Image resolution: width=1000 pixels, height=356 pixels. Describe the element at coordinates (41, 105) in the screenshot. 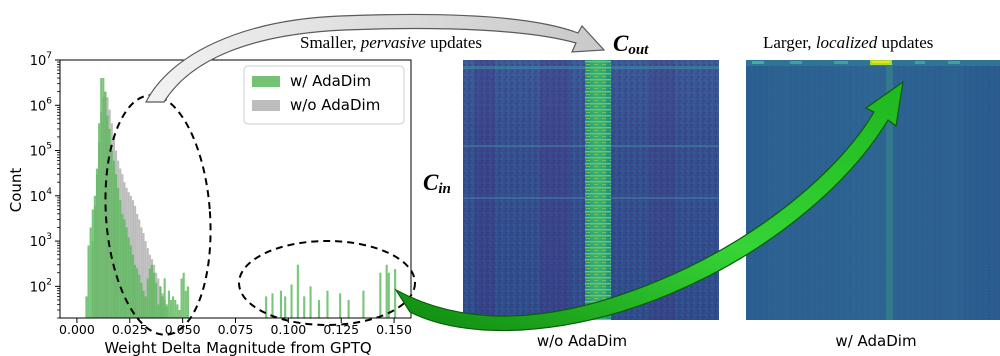

I see `y-tick-label: 10⁶` at that location.